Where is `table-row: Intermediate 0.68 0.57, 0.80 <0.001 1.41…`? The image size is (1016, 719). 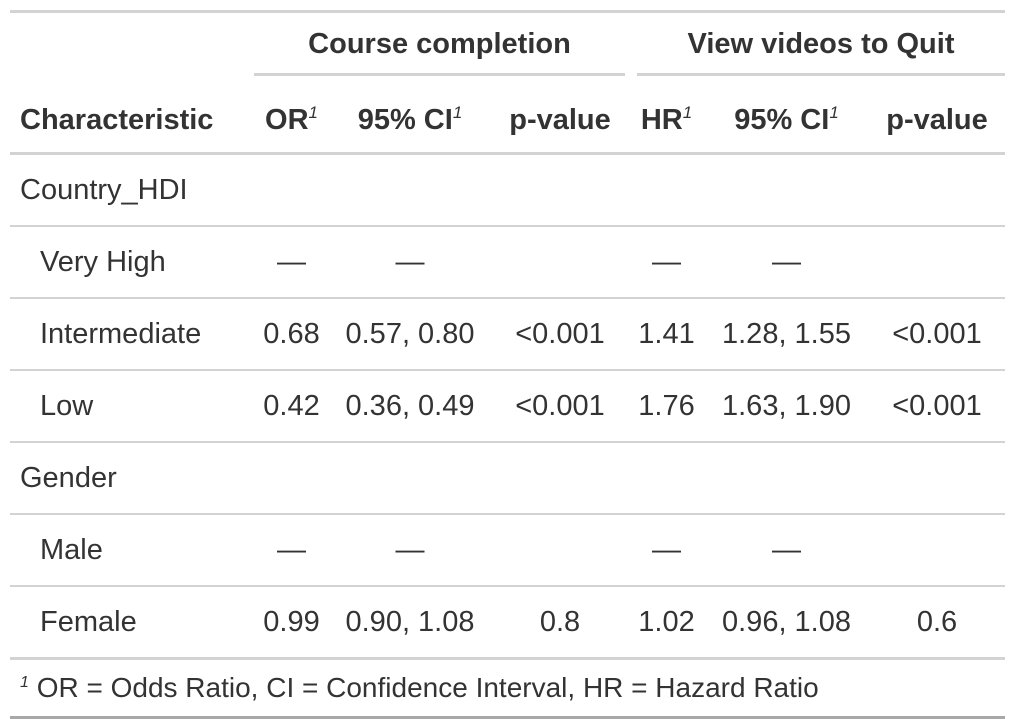 table-row: Intermediate 0.68 0.57, 0.80 <0.001 1.41… is located at coordinates (507, 334).